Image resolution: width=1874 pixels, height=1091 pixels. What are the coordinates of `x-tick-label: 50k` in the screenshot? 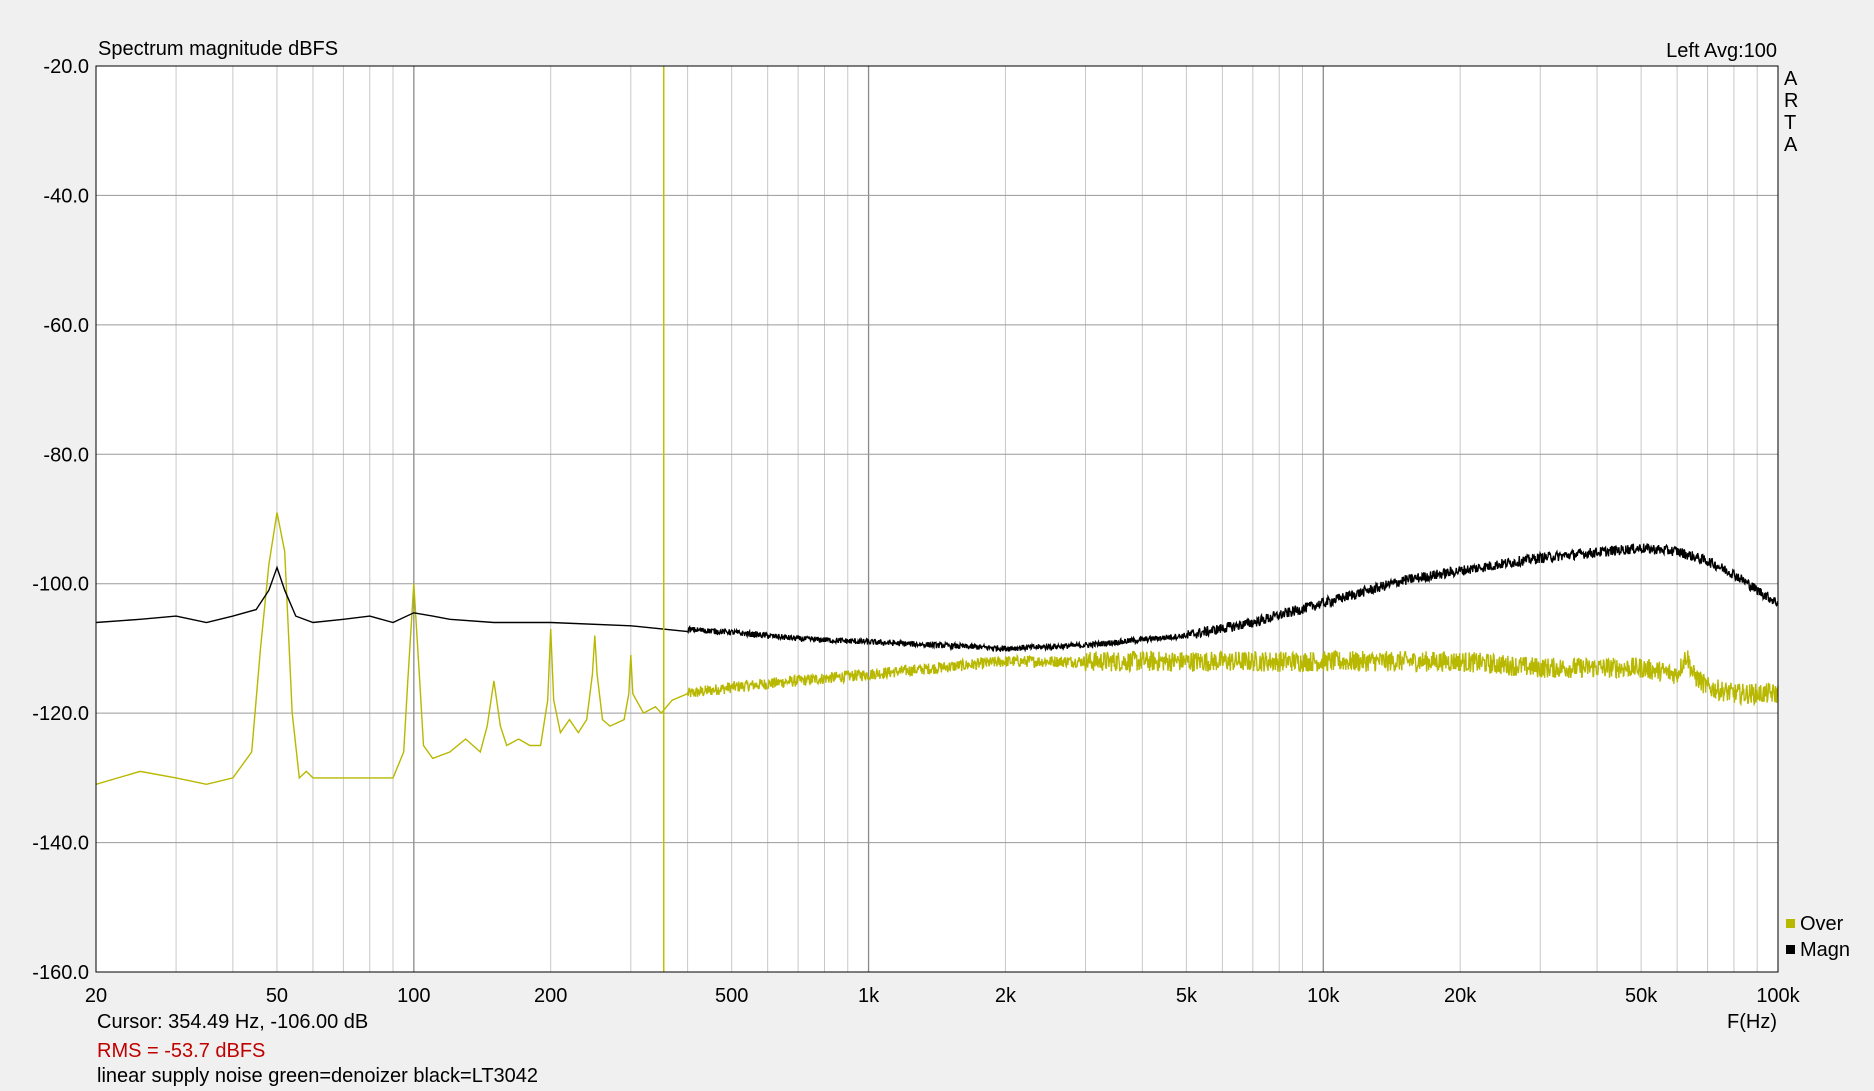 It's located at (1641, 996).